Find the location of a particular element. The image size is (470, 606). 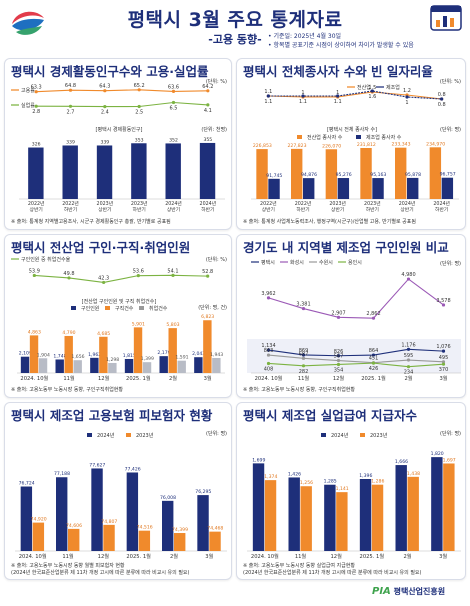

x-tick-label: 11월 is located at coordinates (69, 378).